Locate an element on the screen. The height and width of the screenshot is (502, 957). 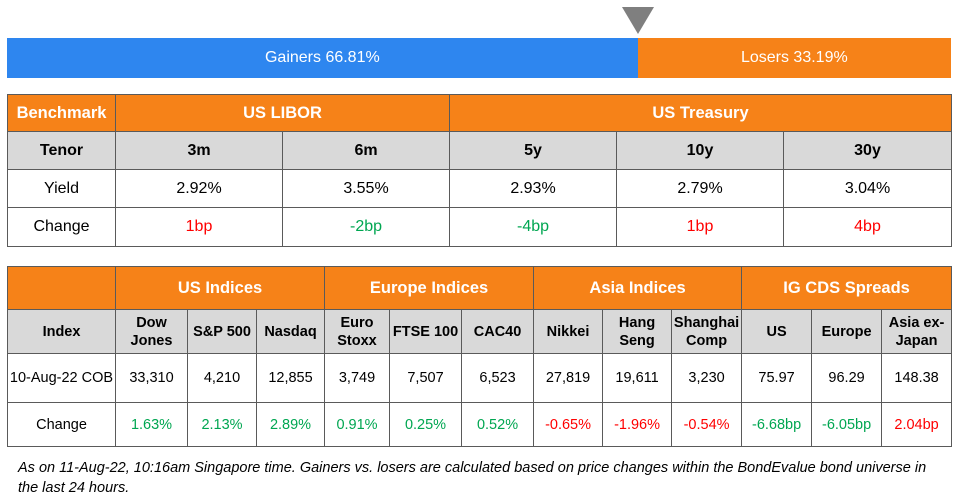
index-value-cell: 3,749 is located at coordinates (357, 378).